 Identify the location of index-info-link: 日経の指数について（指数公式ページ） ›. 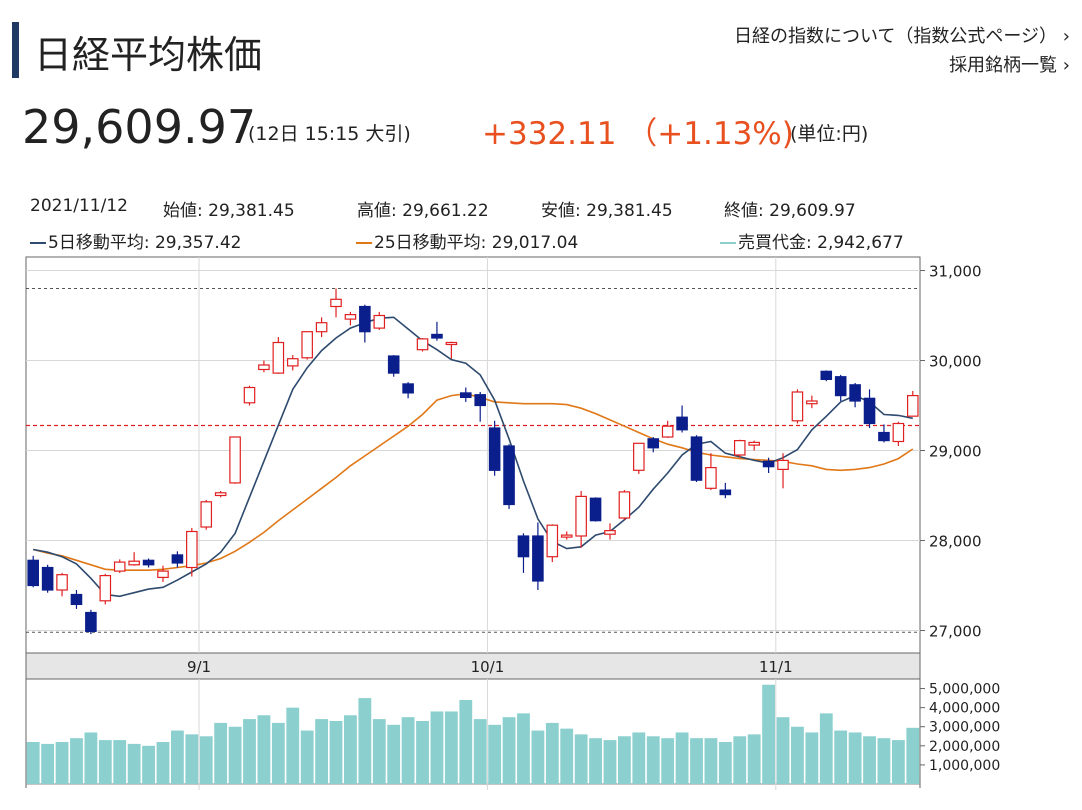
(901, 36).